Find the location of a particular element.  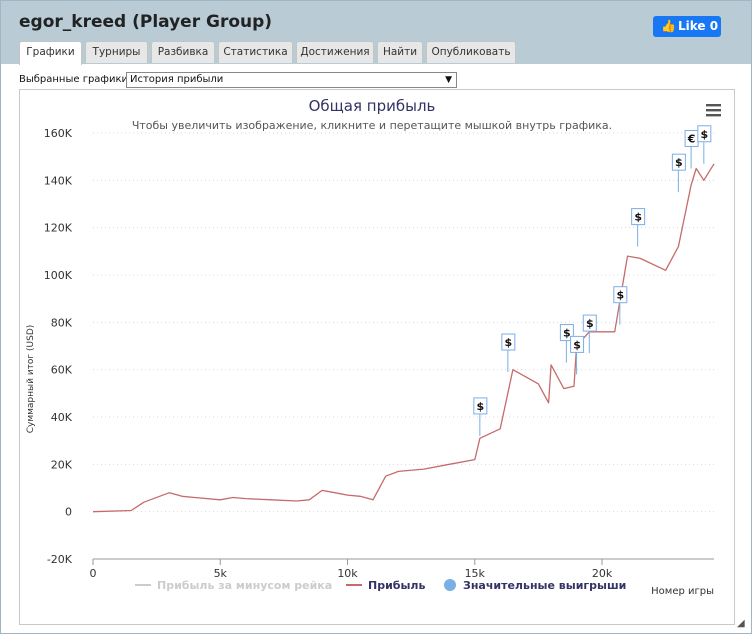

x-tick-label: 10k is located at coordinates (347, 573).